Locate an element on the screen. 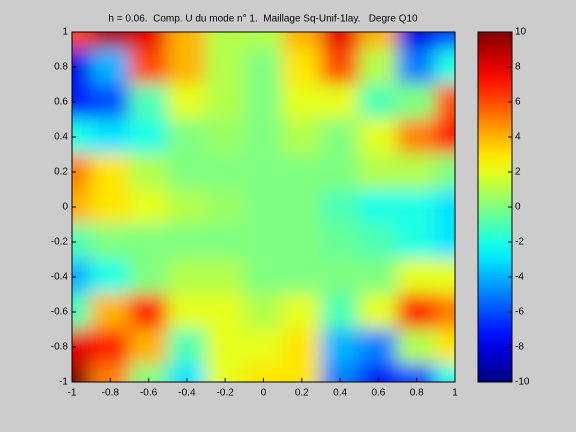 The height and width of the screenshot is (432, 576). colorbar-tick-label: 4 is located at coordinates (518, 137).